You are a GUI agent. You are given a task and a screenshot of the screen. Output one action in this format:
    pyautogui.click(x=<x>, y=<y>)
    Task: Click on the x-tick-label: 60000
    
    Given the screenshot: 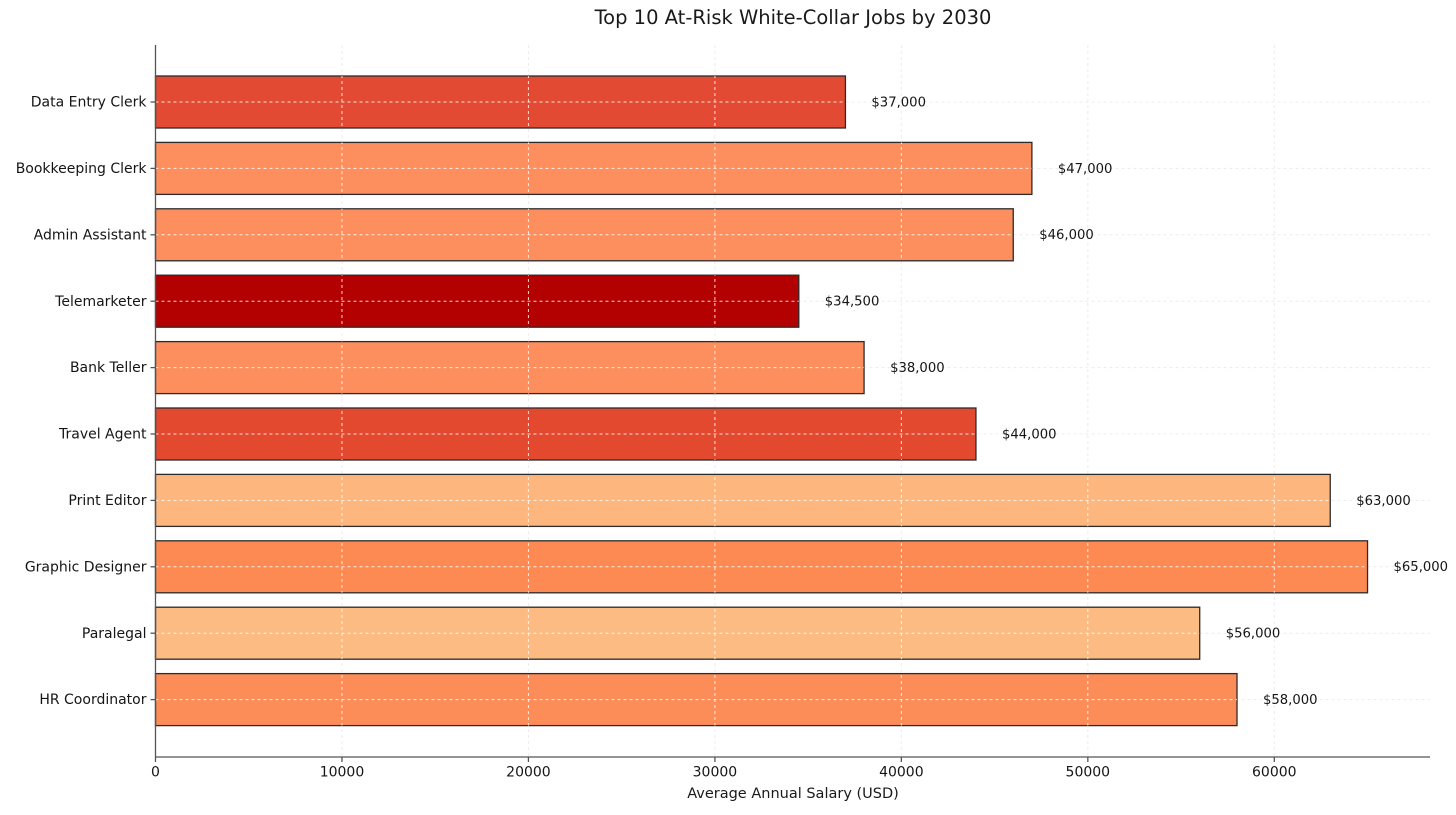 What is the action you would take?
    pyautogui.click(x=1274, y=773)
    